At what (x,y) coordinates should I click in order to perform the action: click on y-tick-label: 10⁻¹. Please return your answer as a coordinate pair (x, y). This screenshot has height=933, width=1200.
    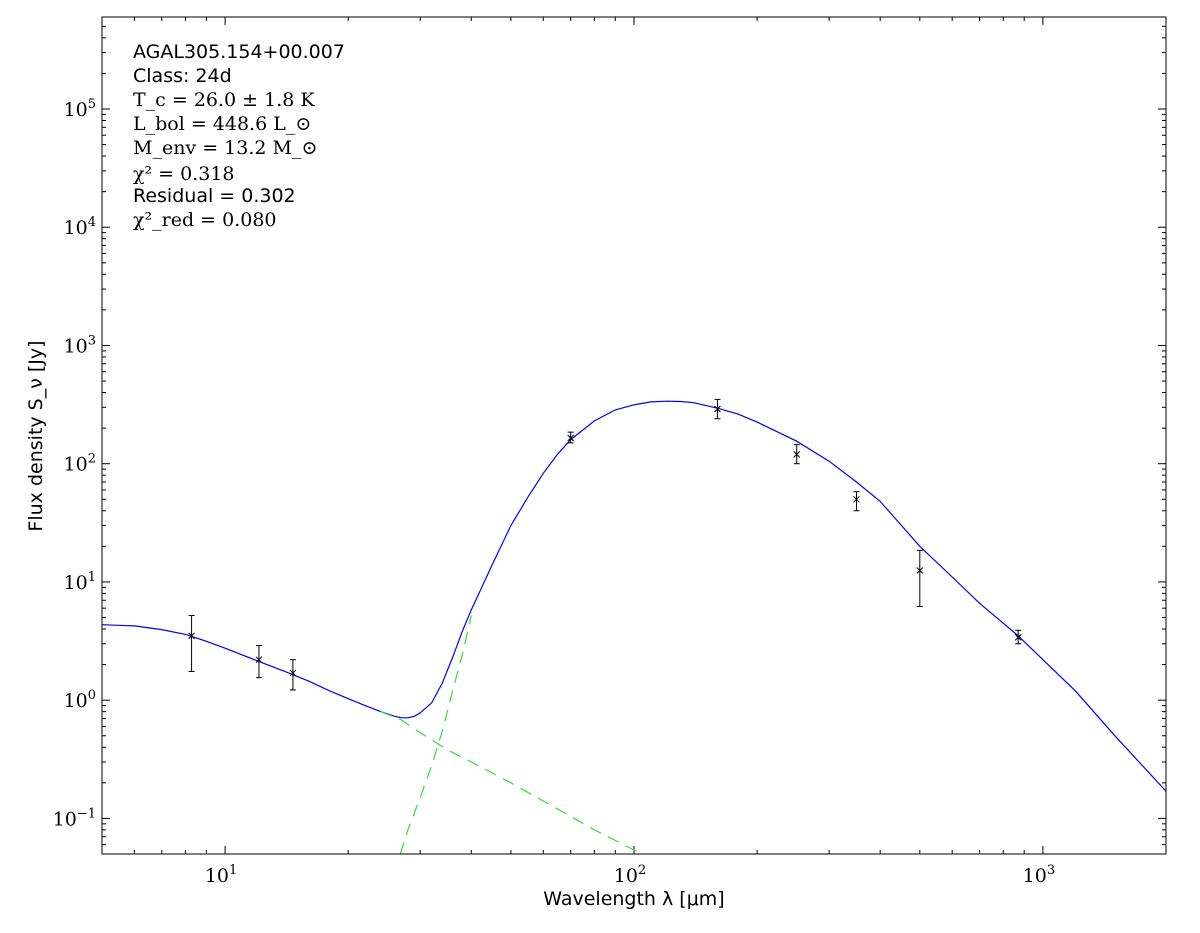
    Looking at the image, I should click on (74, 818).